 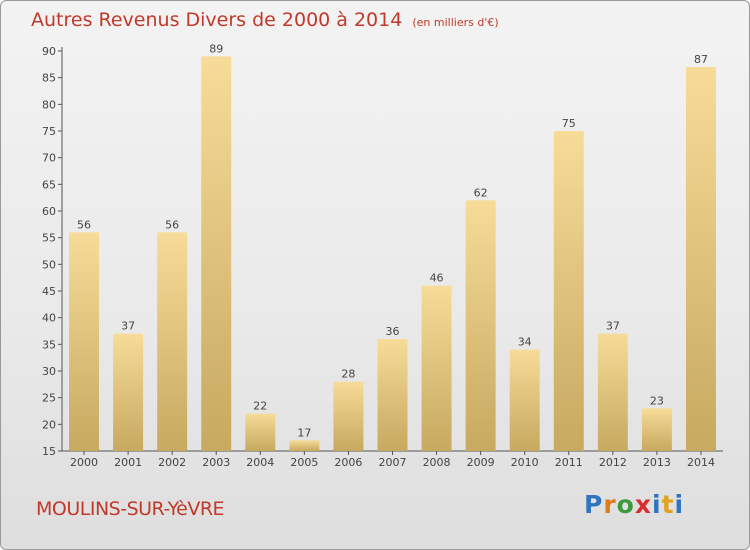 I want to click on y-tick-label: 35, so click(x=49, y=344).